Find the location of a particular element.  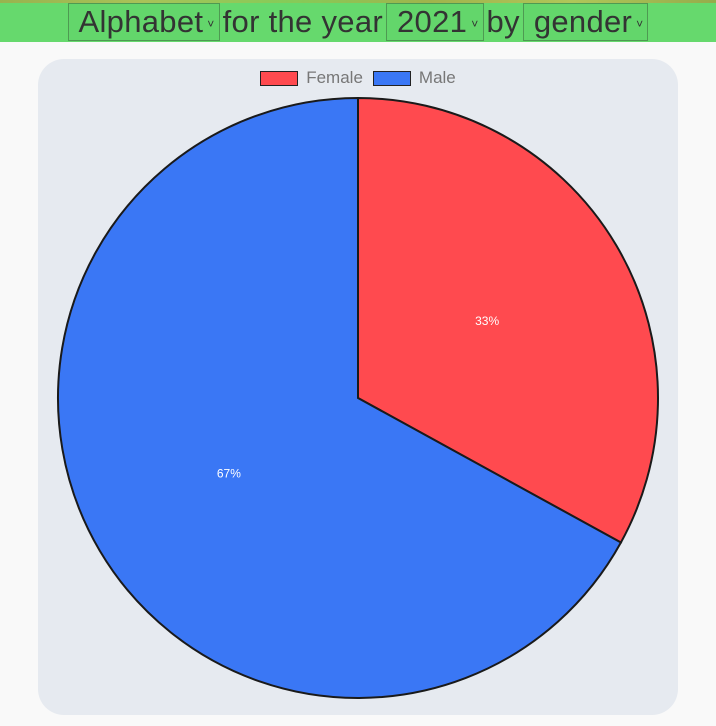

company-select: Alphabet ˅ is located at coordinates (143, 22).